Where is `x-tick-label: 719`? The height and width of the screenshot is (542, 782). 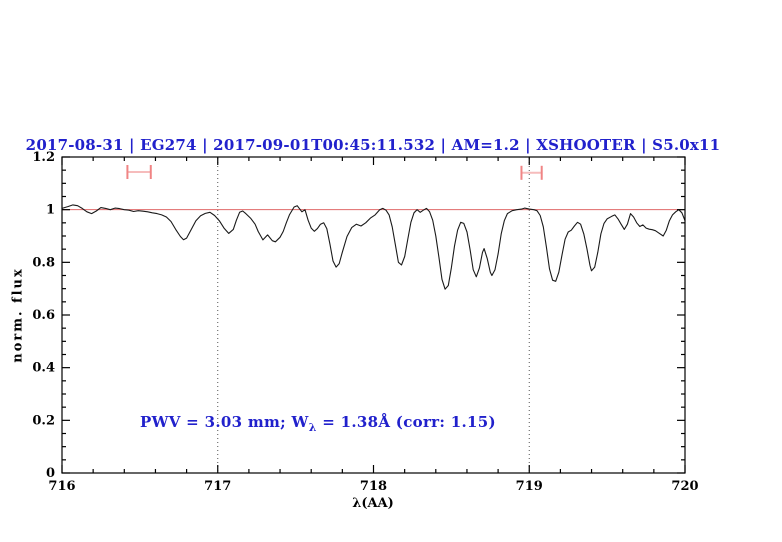
x-tick-label: 719 is located at coordinates (529, 486).